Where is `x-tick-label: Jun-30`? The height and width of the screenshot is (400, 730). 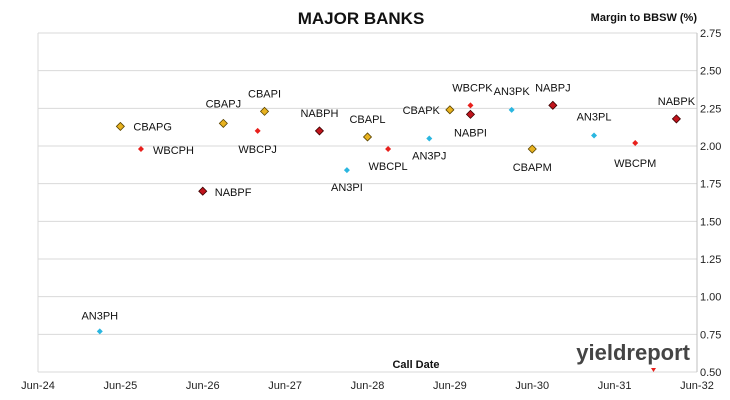
x-tick-label: Jun-30 is located at coordinates (532, 386).